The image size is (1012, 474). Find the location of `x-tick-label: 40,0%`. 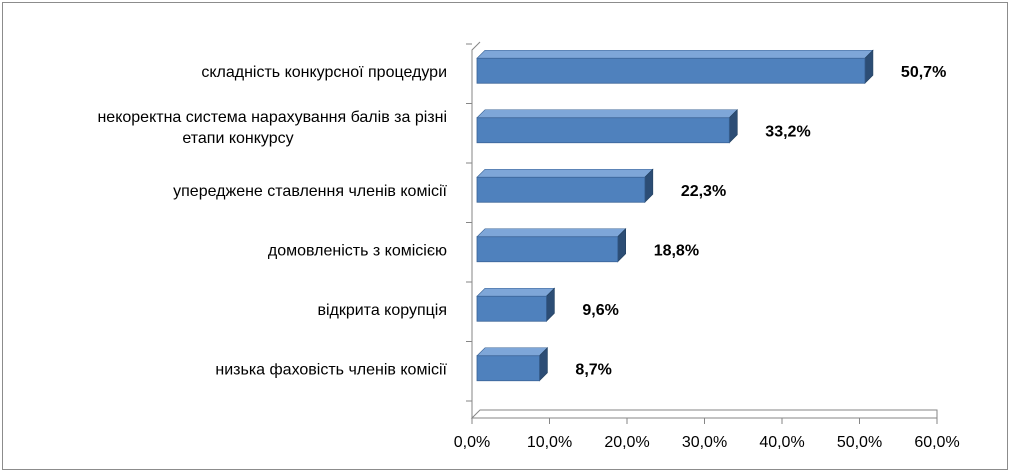

x-tick-label: 40,0% is located at coordinates (781, 442).